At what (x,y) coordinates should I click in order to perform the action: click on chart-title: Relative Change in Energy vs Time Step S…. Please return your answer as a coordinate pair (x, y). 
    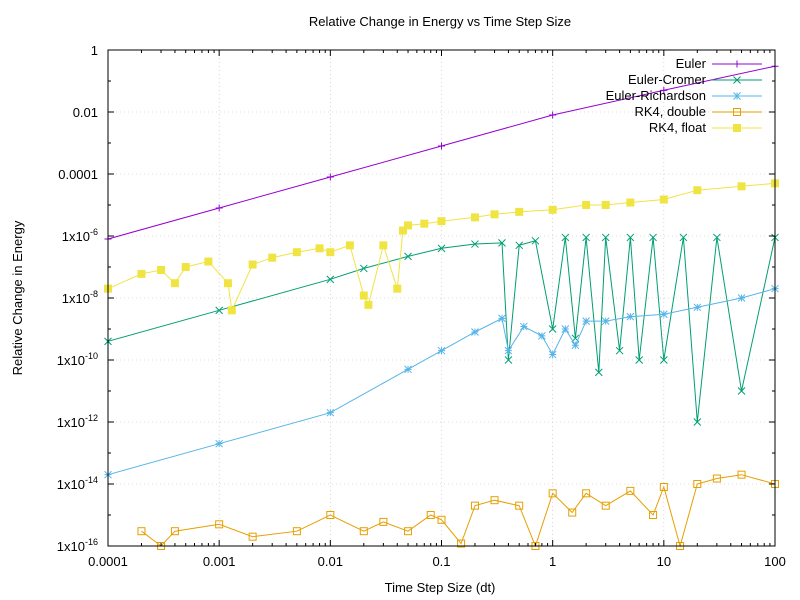
    Looking at the image, I should click on (440, 21).